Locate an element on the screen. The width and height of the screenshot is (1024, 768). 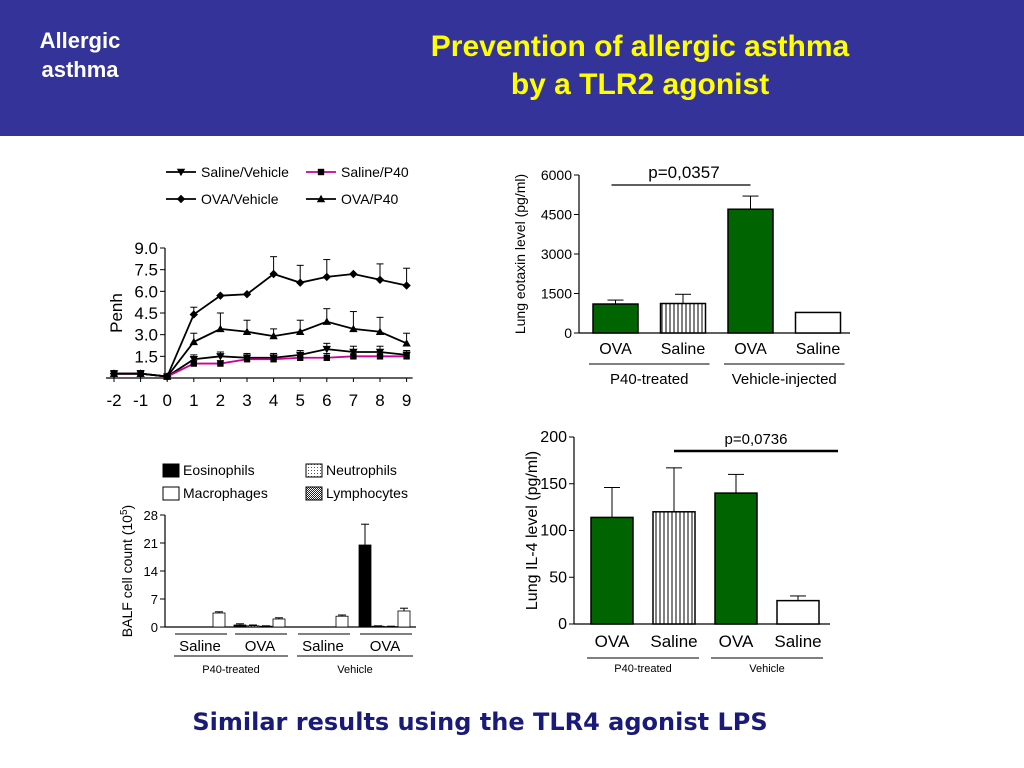
y-tick-label: 200 is located at coordinates (553, 437).